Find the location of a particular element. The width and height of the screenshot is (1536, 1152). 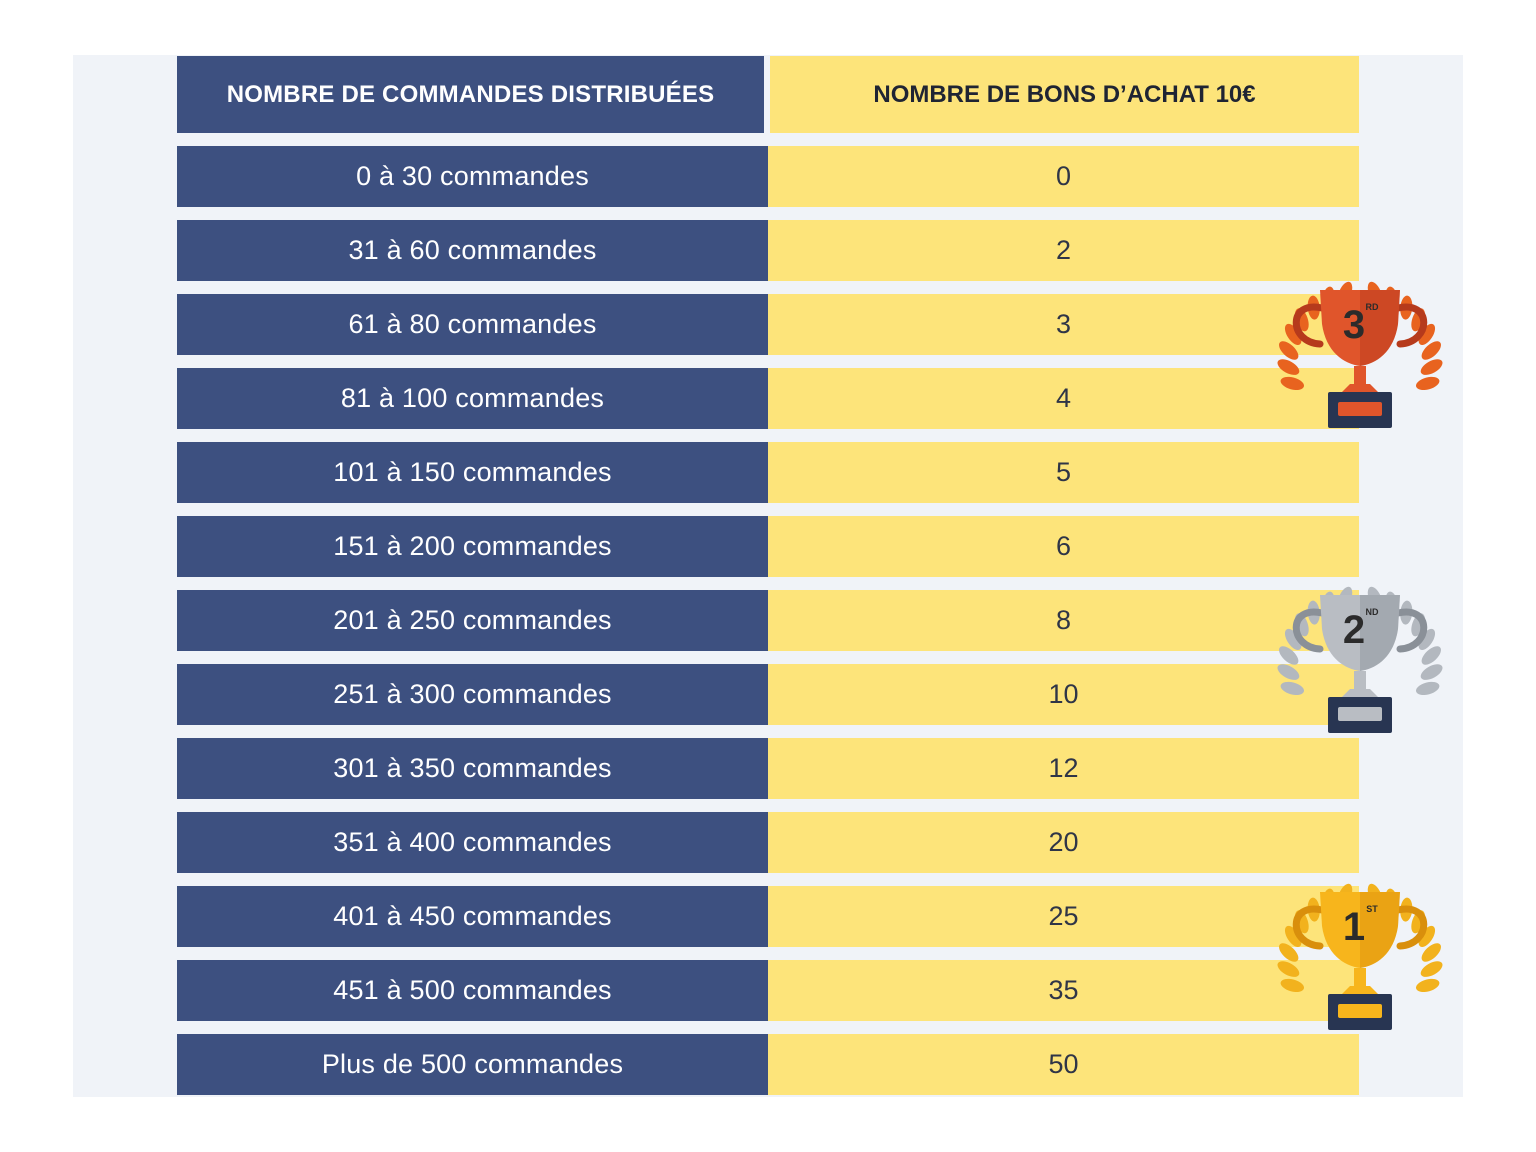

orders-cell: 201 à 250 commandes is located at coordinates (472, 620).